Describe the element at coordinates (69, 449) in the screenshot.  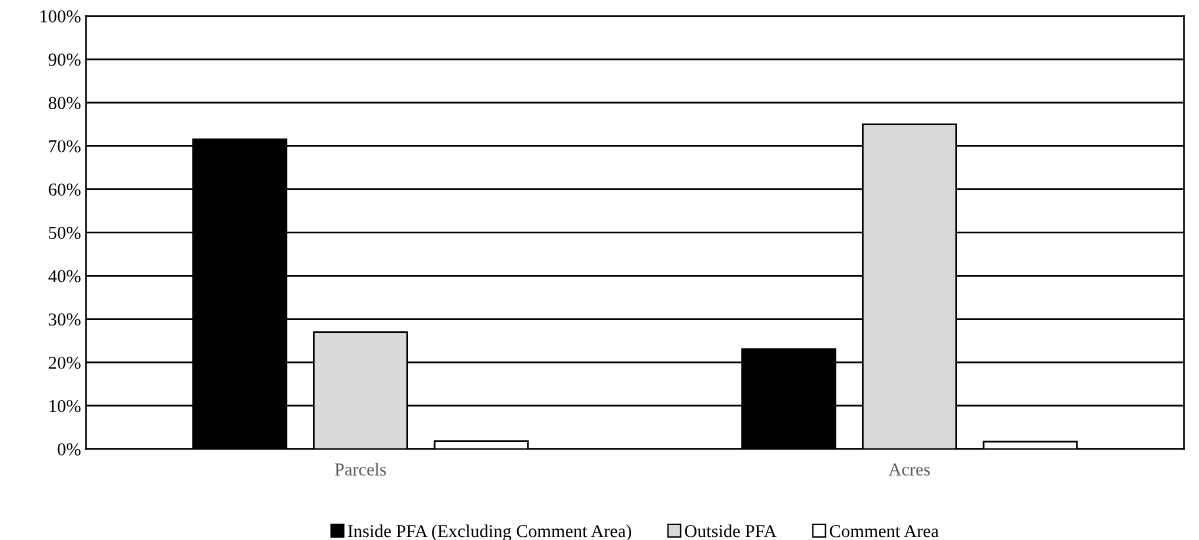
I see `y-tick-label: 0%` at that location.